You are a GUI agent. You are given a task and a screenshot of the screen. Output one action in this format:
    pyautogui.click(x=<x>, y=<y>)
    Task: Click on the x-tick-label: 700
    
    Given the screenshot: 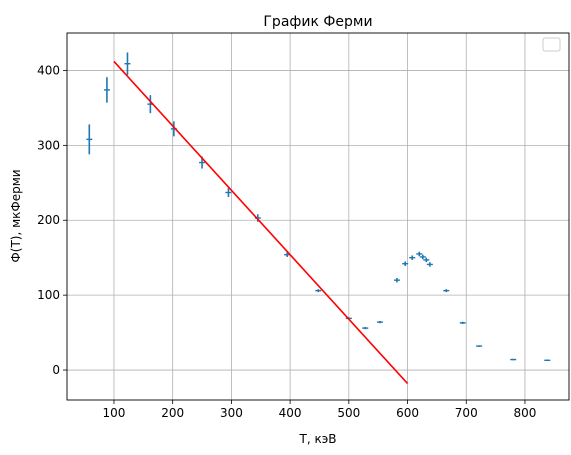 What is the action you would take?
    pyautogui.click(x=466, y=413)
    